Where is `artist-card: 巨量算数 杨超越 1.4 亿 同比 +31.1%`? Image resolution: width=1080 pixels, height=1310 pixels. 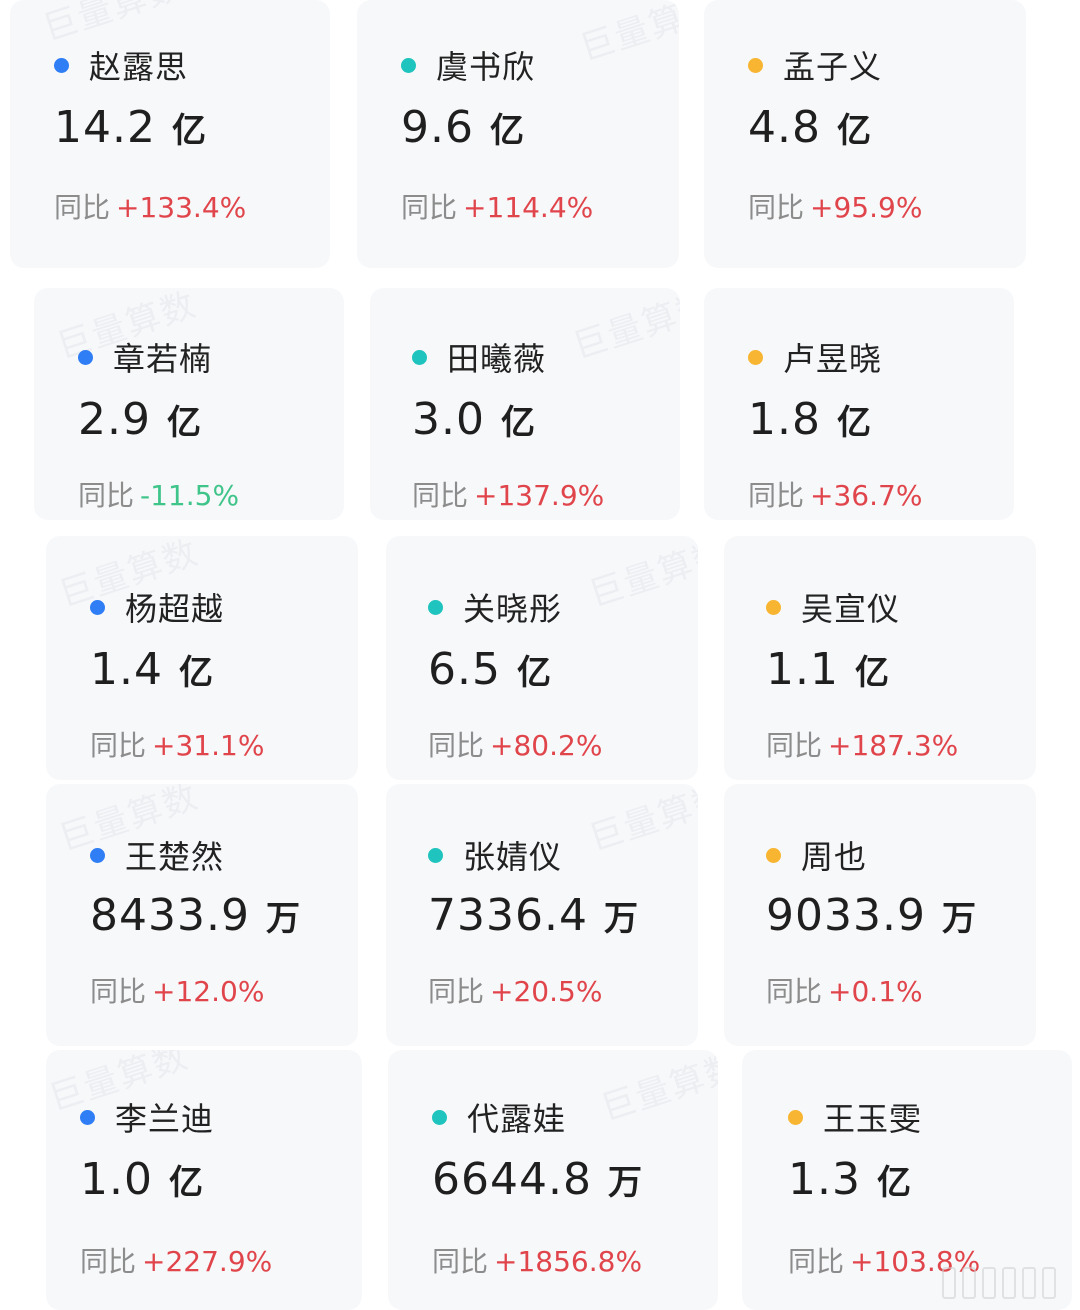 artist-card: 巨量算数 杨超越 1.4 亿 同比 +31.1% is located at coordinates (202, 658).